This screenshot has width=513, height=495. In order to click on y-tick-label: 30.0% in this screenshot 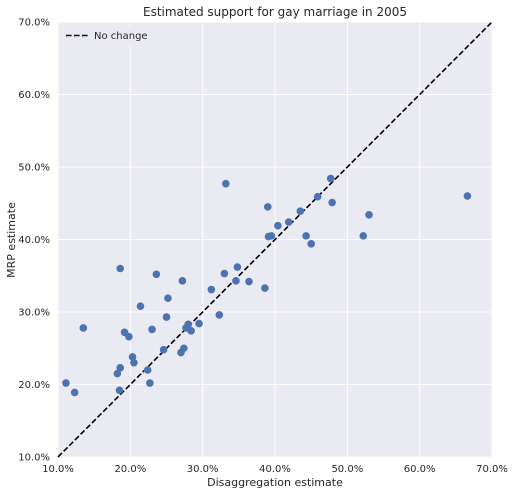, I will do `click(34, 313)`.